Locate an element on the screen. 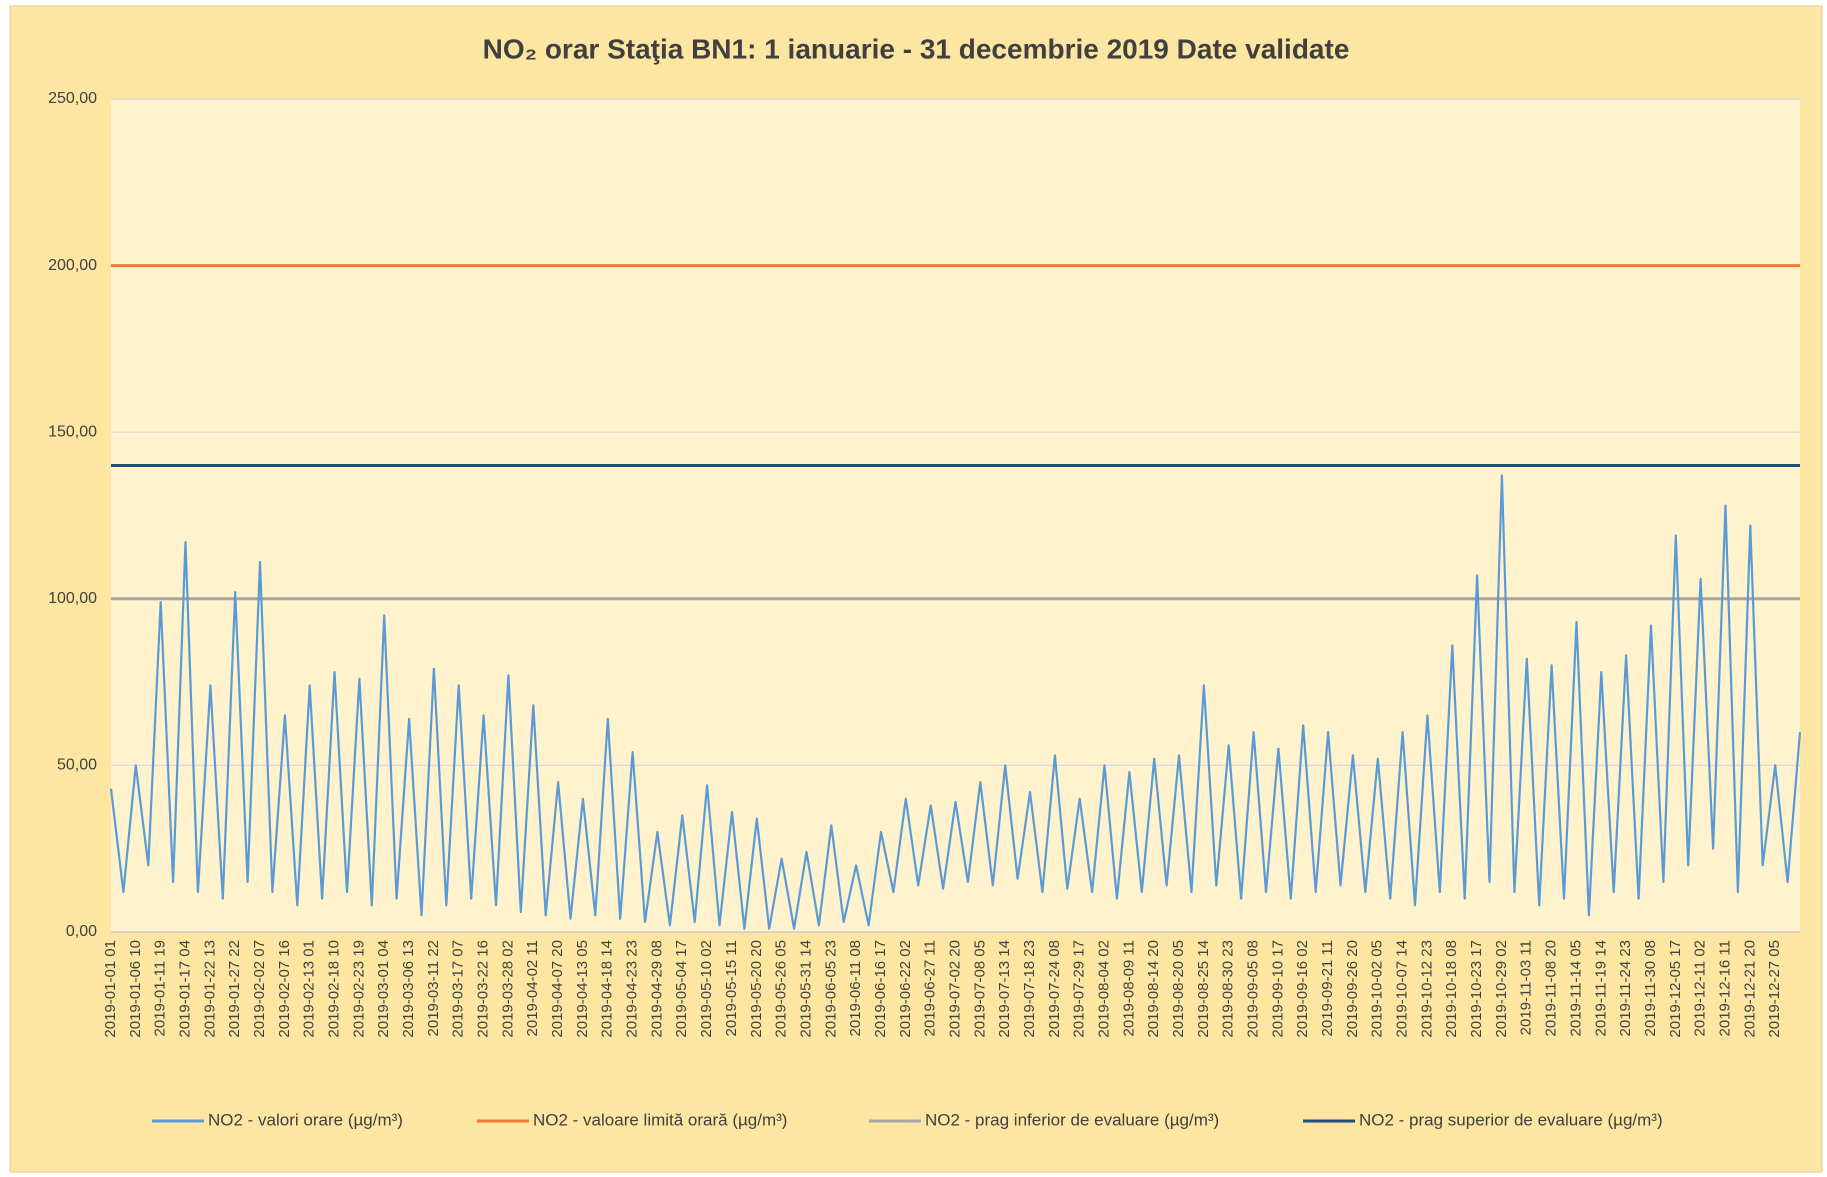  x-tick-label: 2019-05-10 02 is located at coordinates (706, 989).